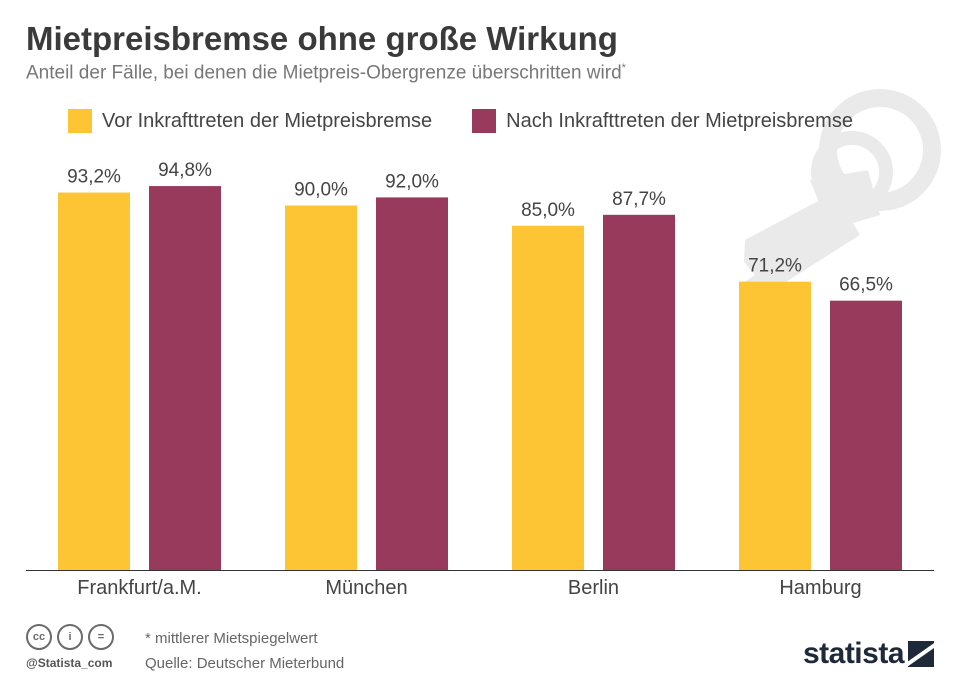 Image resolution: width=960 pixels, height=684 pixels. I want to click on nd-icon: =, so click(101, 637).